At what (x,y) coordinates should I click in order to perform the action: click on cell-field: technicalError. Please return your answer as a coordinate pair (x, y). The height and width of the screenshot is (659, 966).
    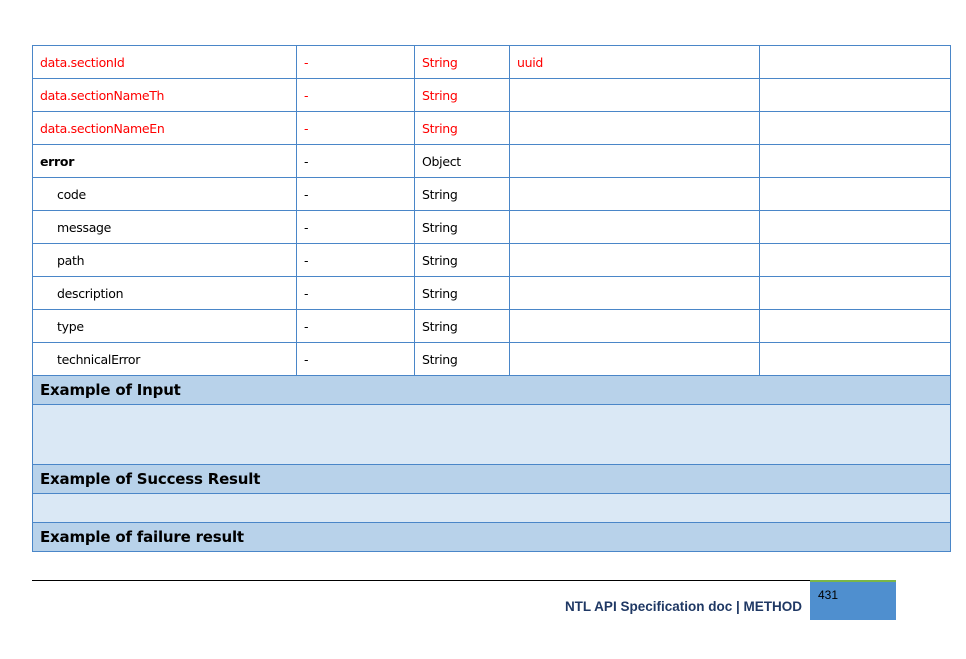
    Looking at the image, I should click on (164, 359).